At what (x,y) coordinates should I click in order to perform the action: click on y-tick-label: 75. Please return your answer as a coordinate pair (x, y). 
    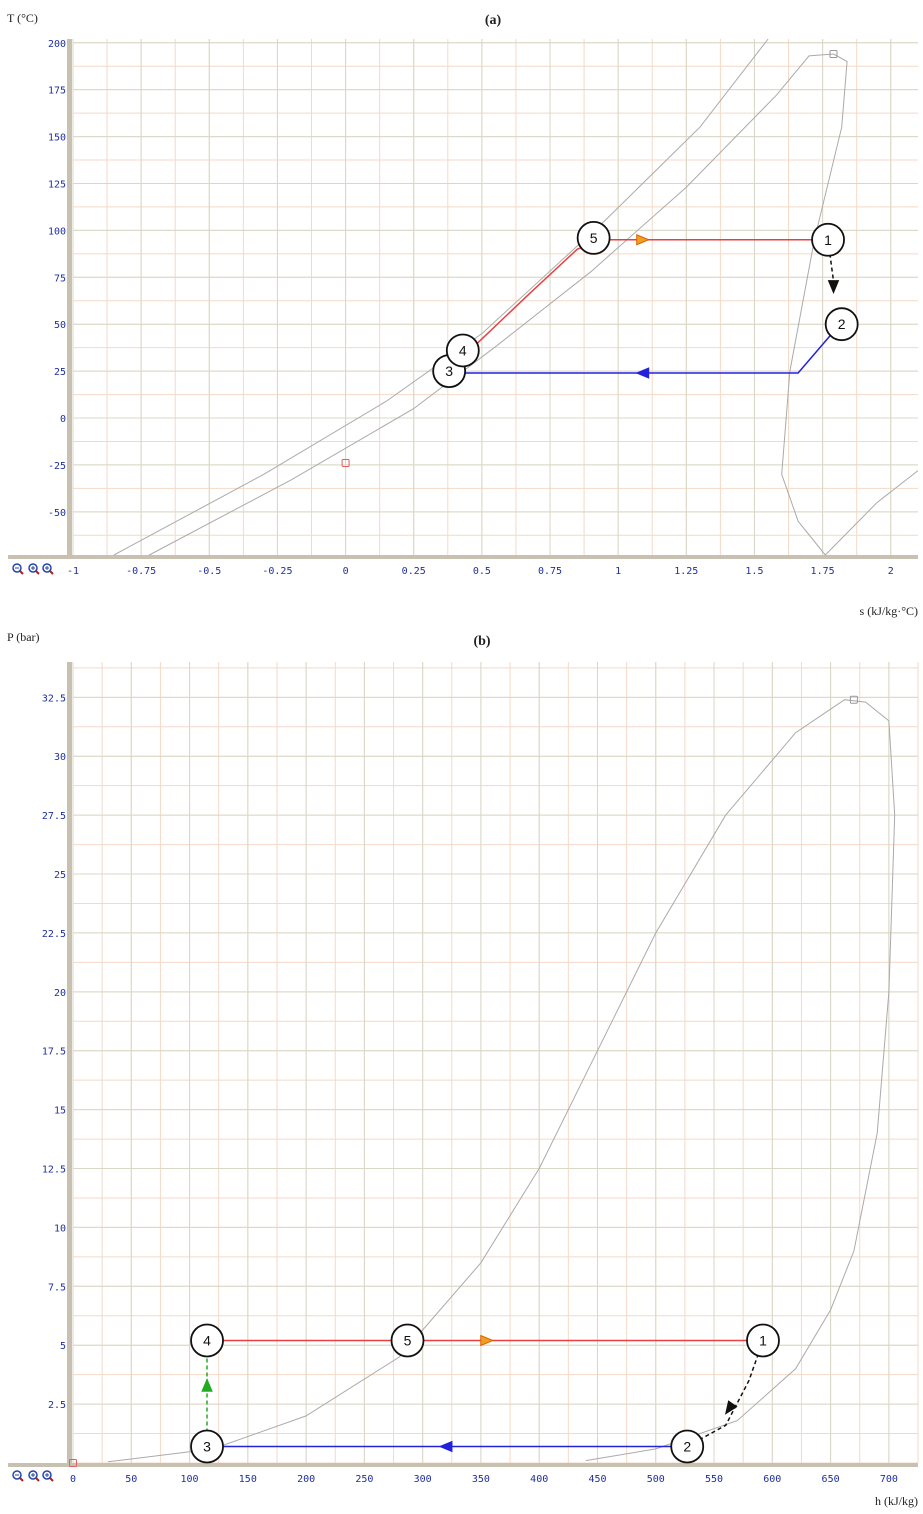
    Looking at the image, I should click on (60, 278).